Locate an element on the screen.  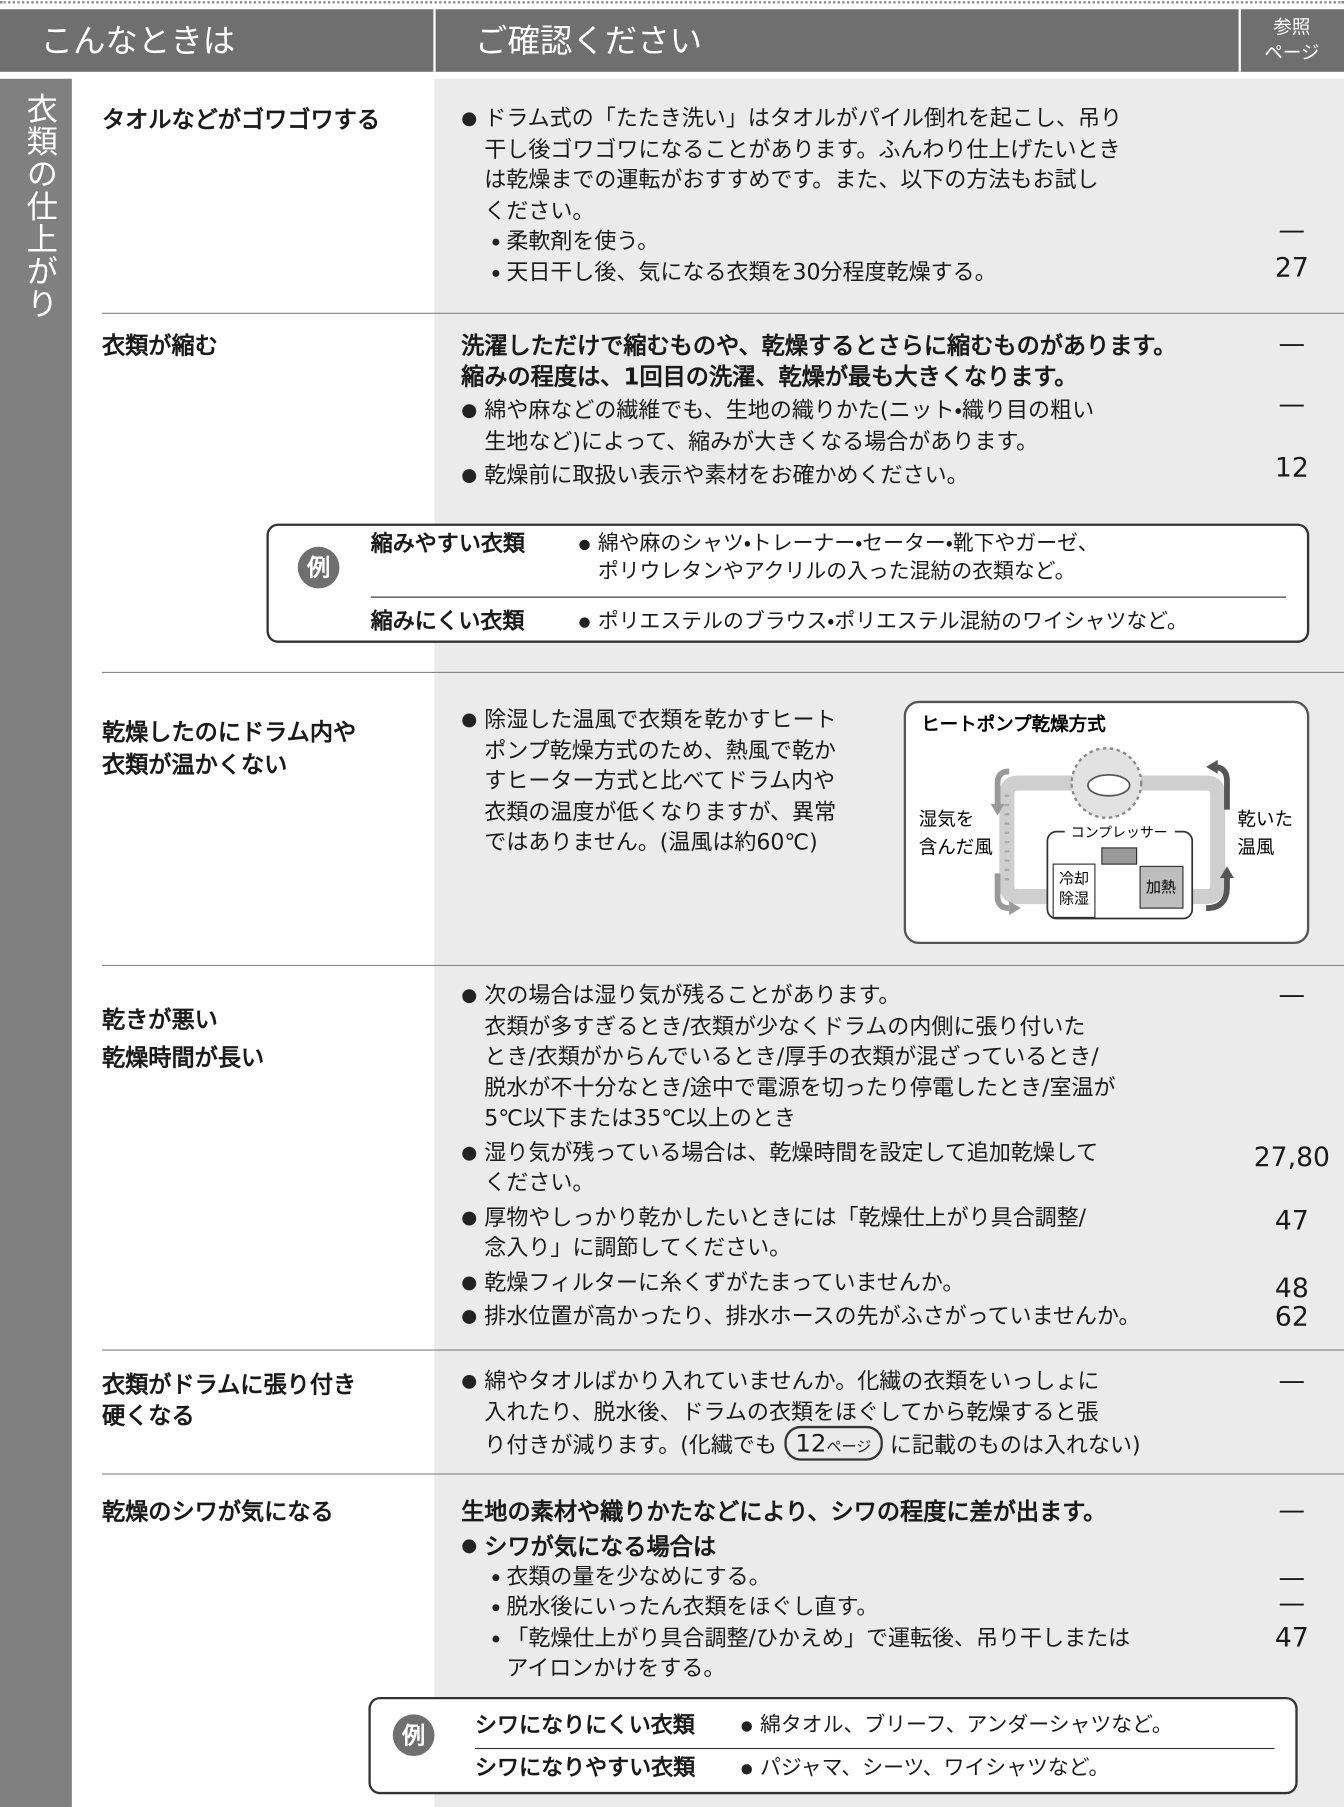
problem-text: 乾燥したのにドラム内や is located at coordinates (229, 732).